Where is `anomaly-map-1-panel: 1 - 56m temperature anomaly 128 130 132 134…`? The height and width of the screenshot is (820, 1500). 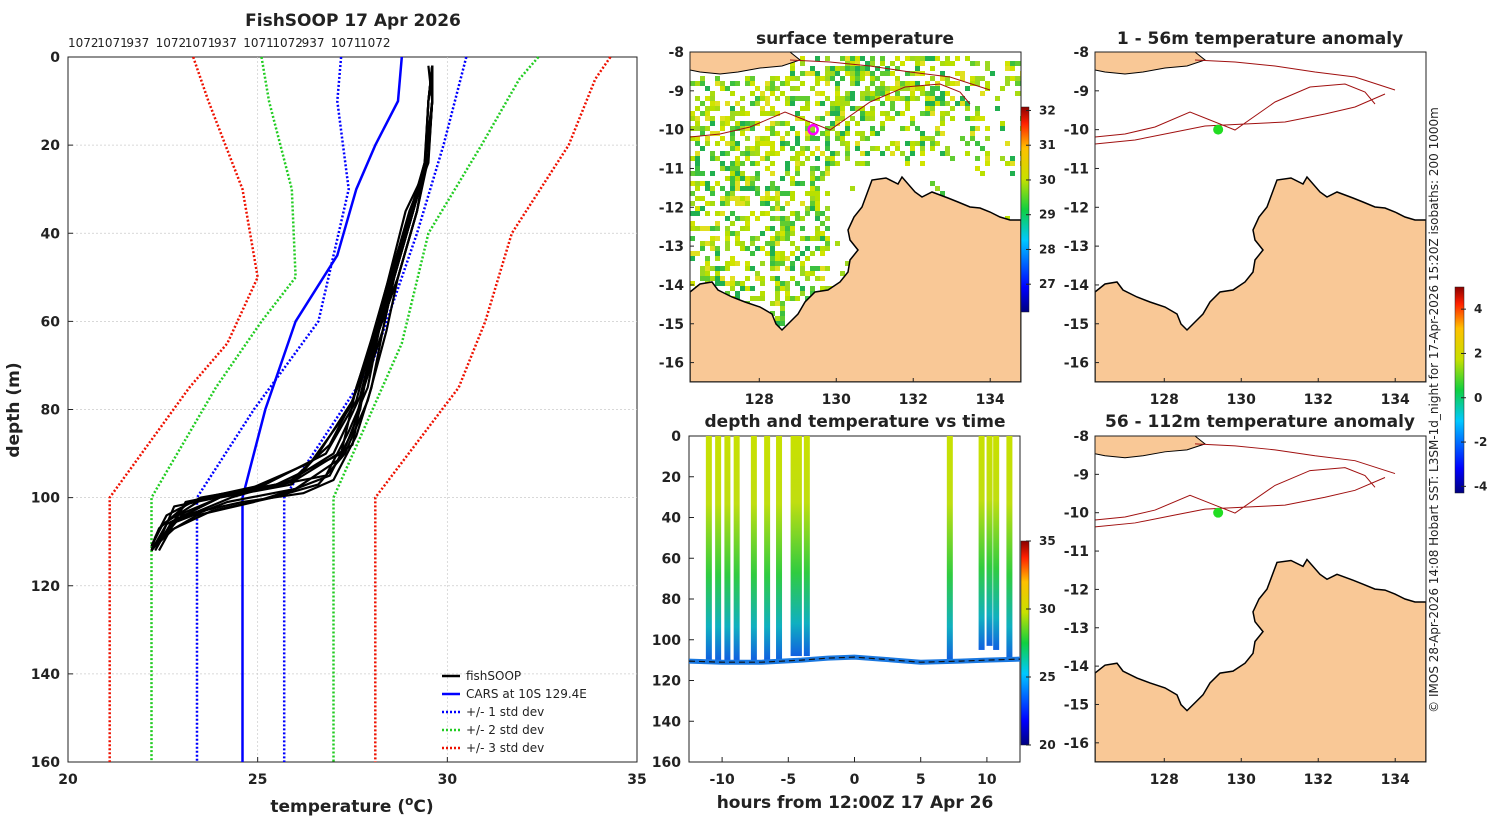
anomaly-map-1-panel: 1 - 56m temperature anomaly 128 130 132 134… is located at coordinates (1245, 218).